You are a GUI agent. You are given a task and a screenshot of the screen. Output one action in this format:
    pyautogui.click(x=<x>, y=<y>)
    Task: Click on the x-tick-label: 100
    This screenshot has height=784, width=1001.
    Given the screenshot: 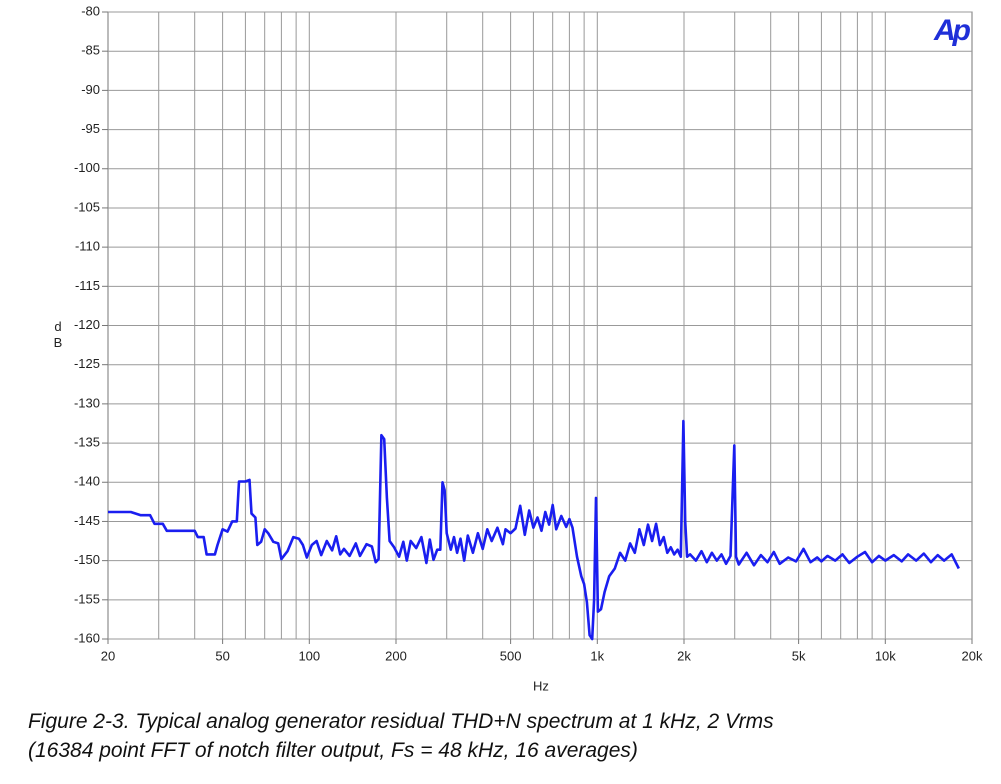 What is the action you would take?
    pyautogui.click(x=309, y=655)
    